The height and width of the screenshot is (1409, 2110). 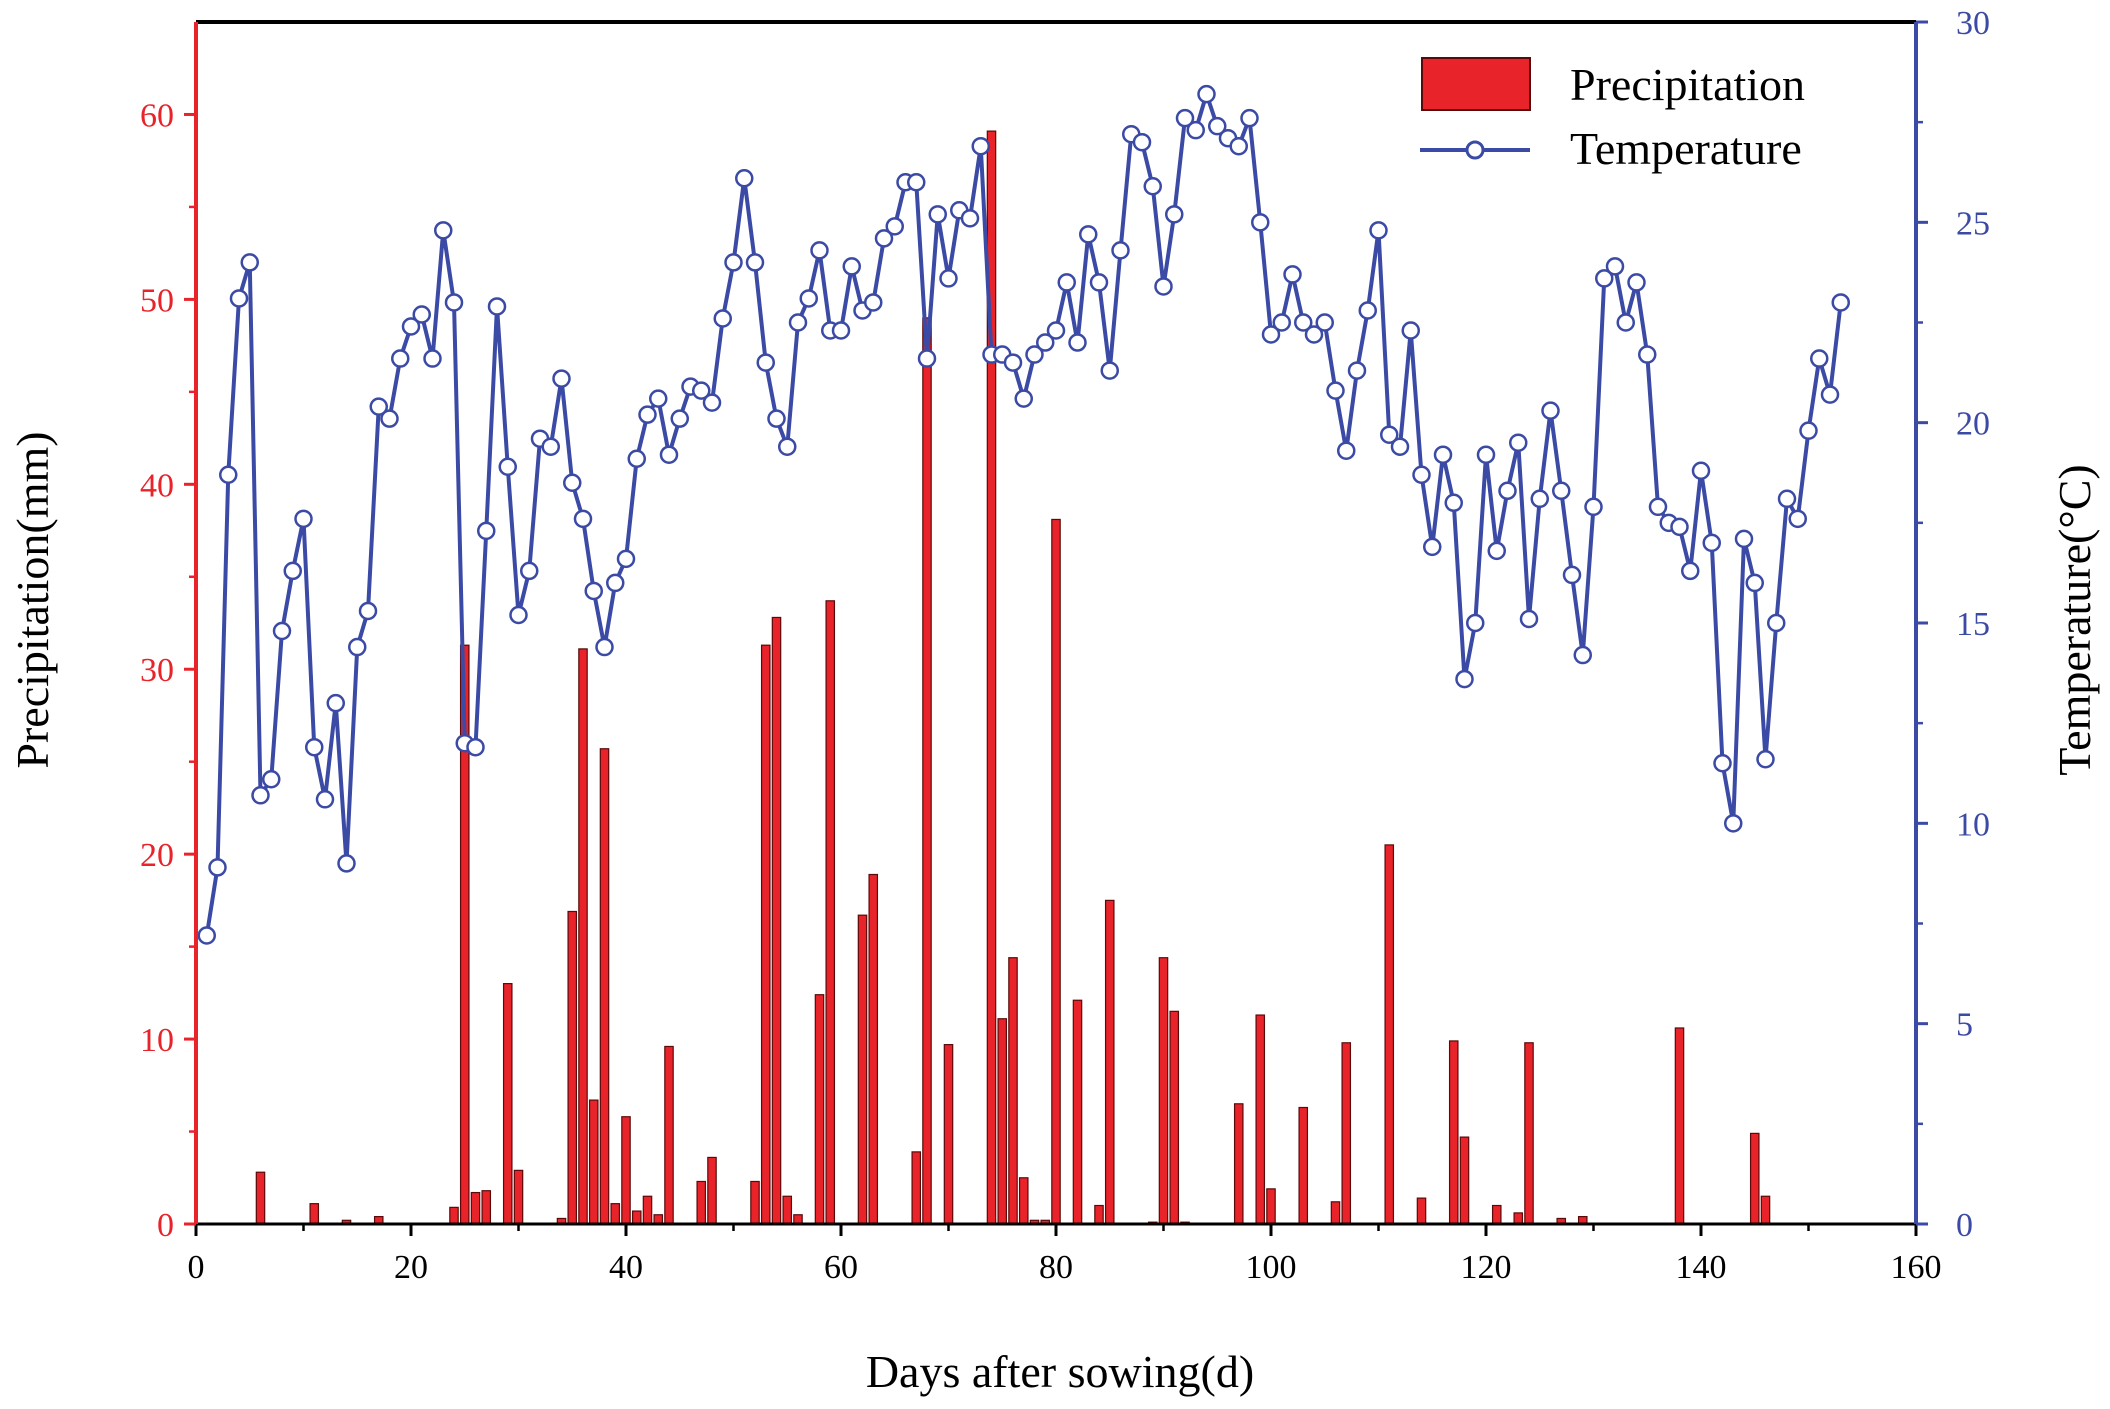 I want to click on legend-temperature-marker, so click(x=1475, y=150).